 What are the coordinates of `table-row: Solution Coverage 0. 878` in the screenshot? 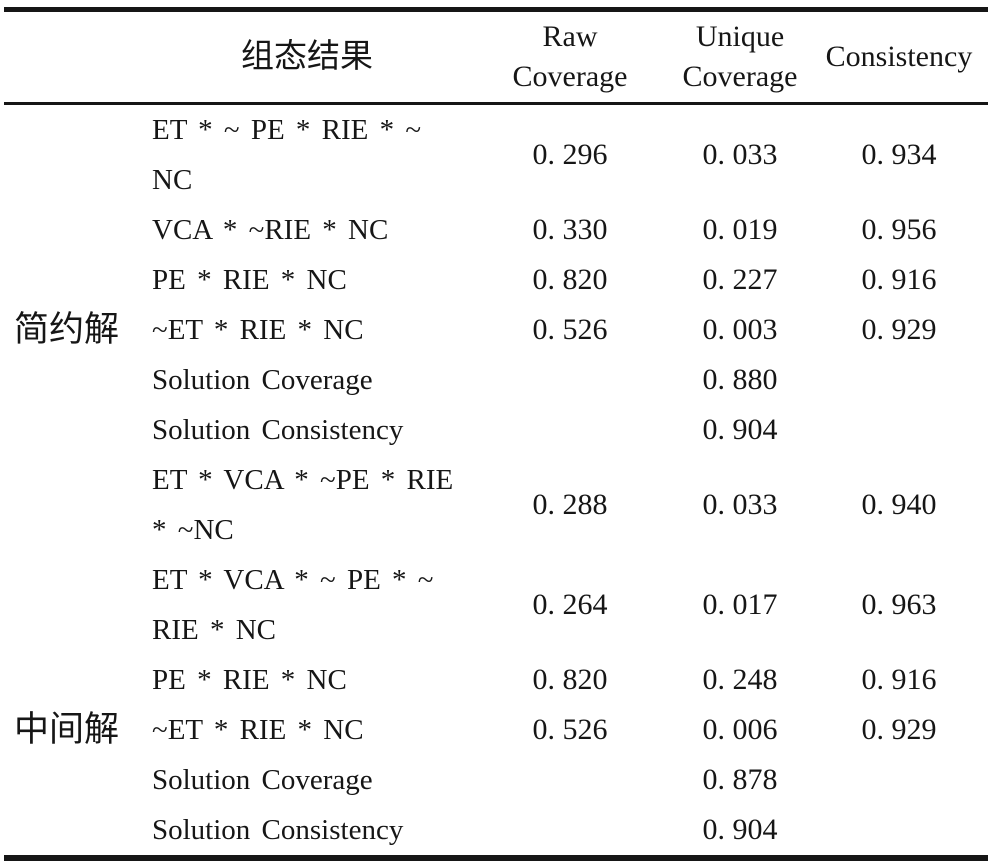 It's located at (496, 780).